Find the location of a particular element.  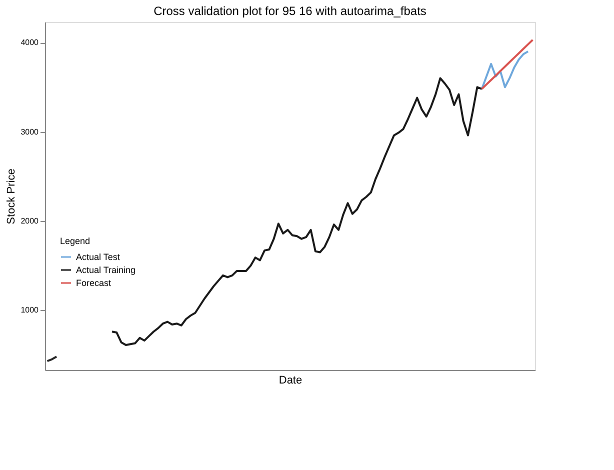

y-tick-label: 3000 is located at coordinates (30, 131).